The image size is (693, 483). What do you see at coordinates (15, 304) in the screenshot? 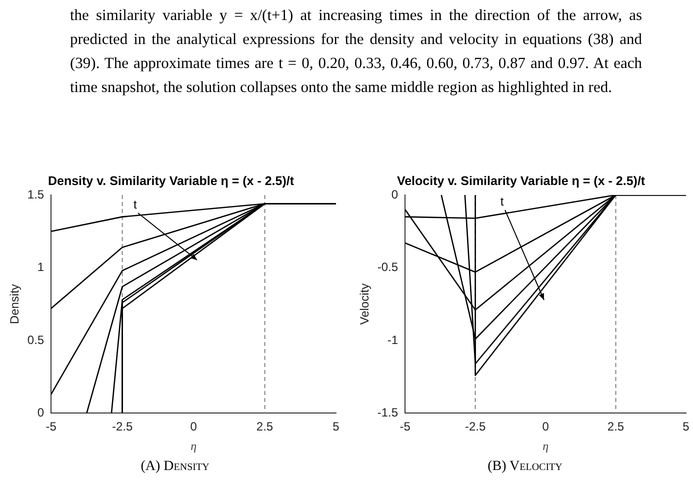
I see `y-axis-title: Density` at bounding box center [15, 304].